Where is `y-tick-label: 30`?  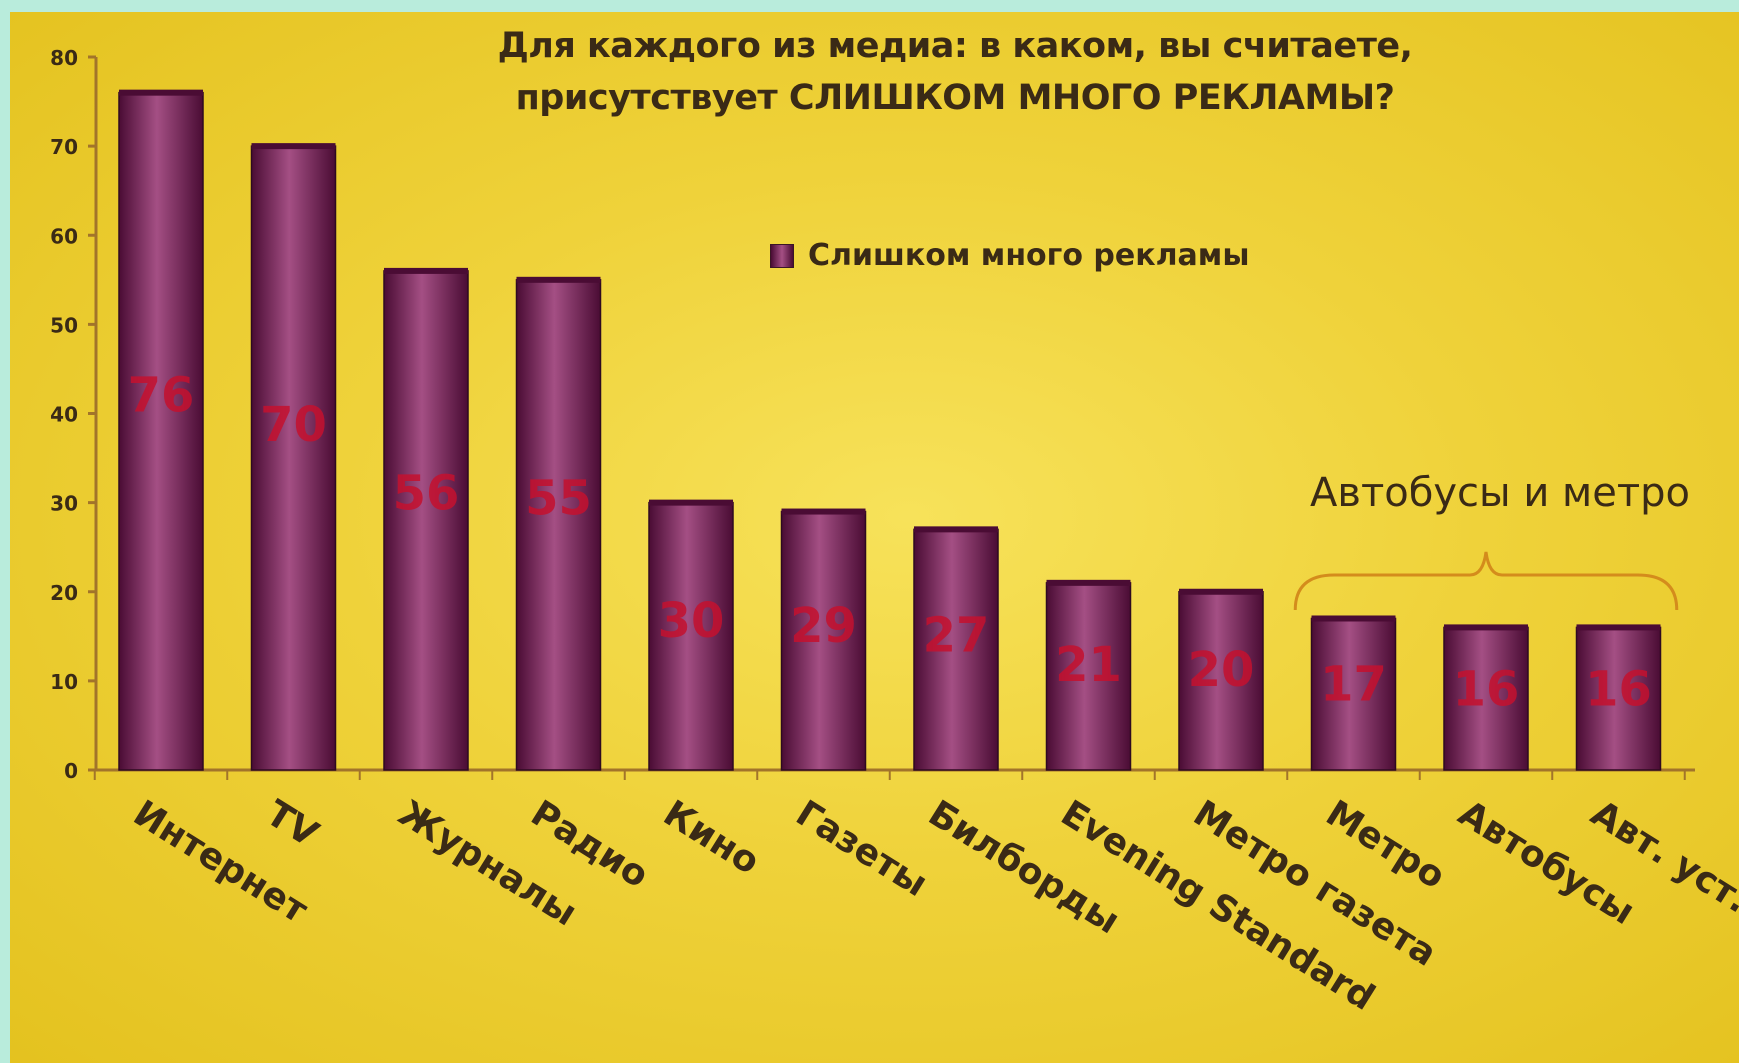
y-tick-label: 30 is located at coordinates (64, 504).